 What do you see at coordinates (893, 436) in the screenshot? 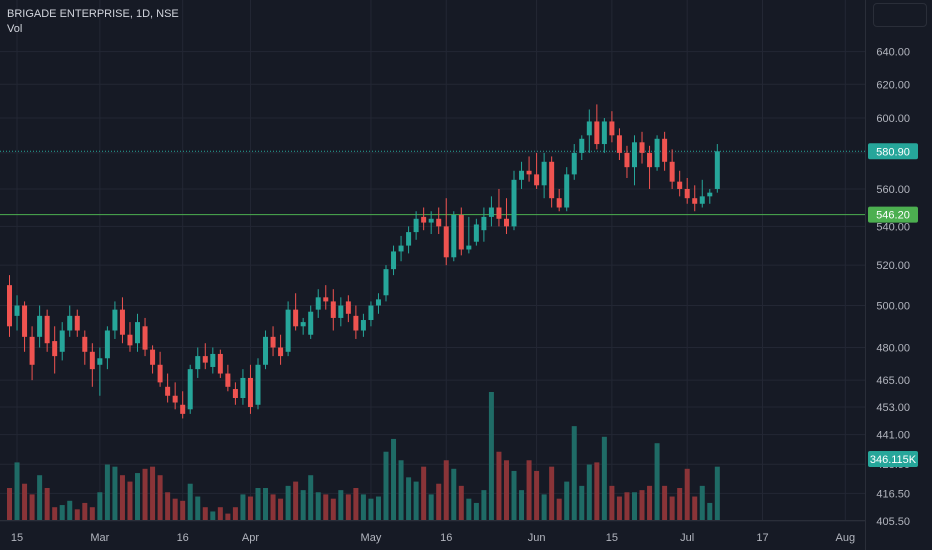
I see `price-tick-label: 441.00` at bounding box center [893, 436].